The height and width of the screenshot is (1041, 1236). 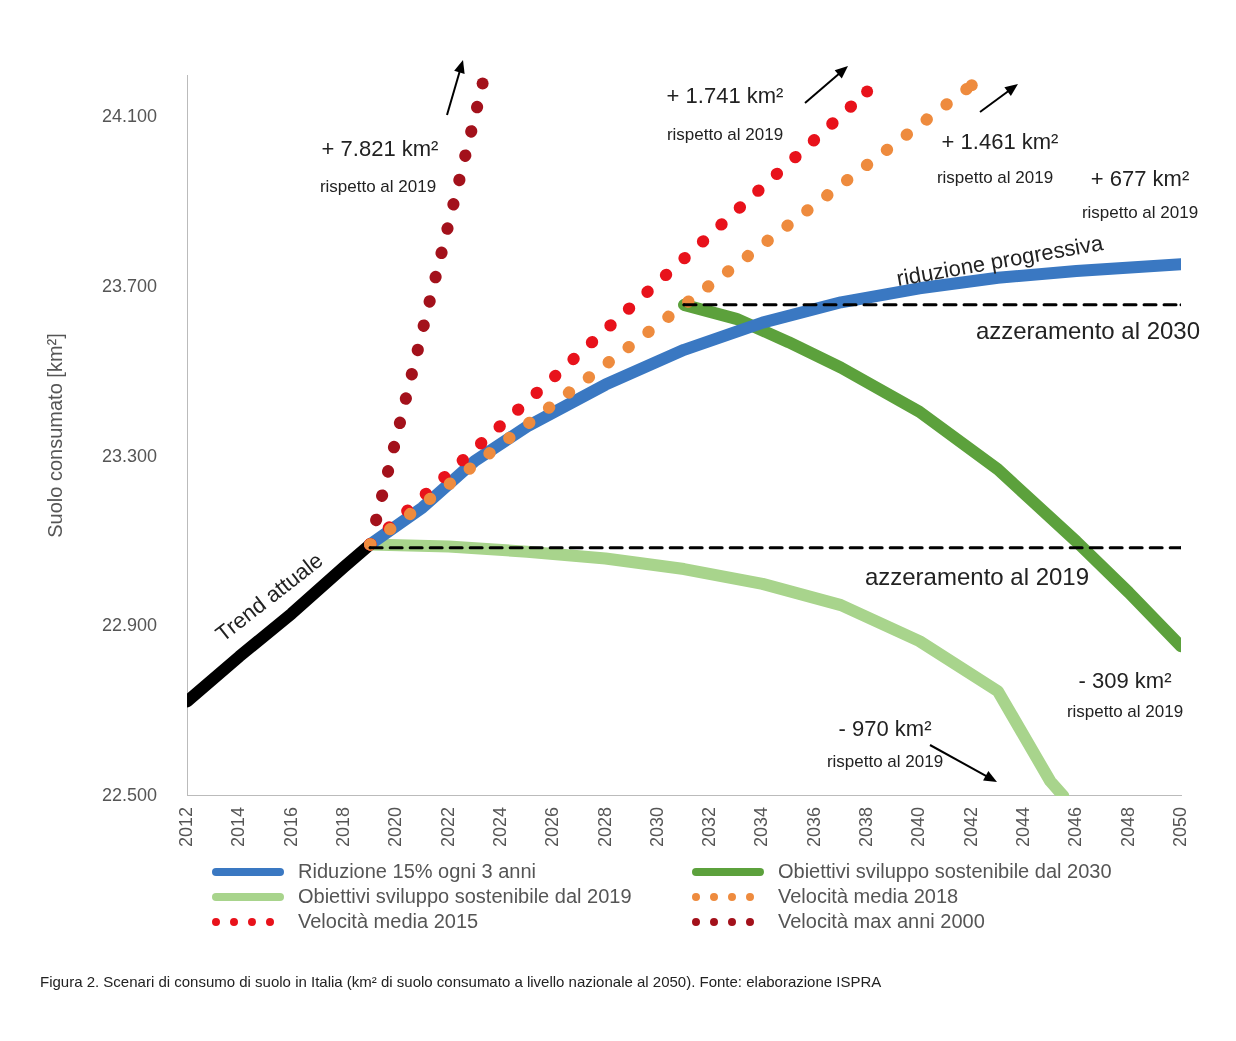 I want to click on y-tick-label: 22.900, so click(x=129, y=625).